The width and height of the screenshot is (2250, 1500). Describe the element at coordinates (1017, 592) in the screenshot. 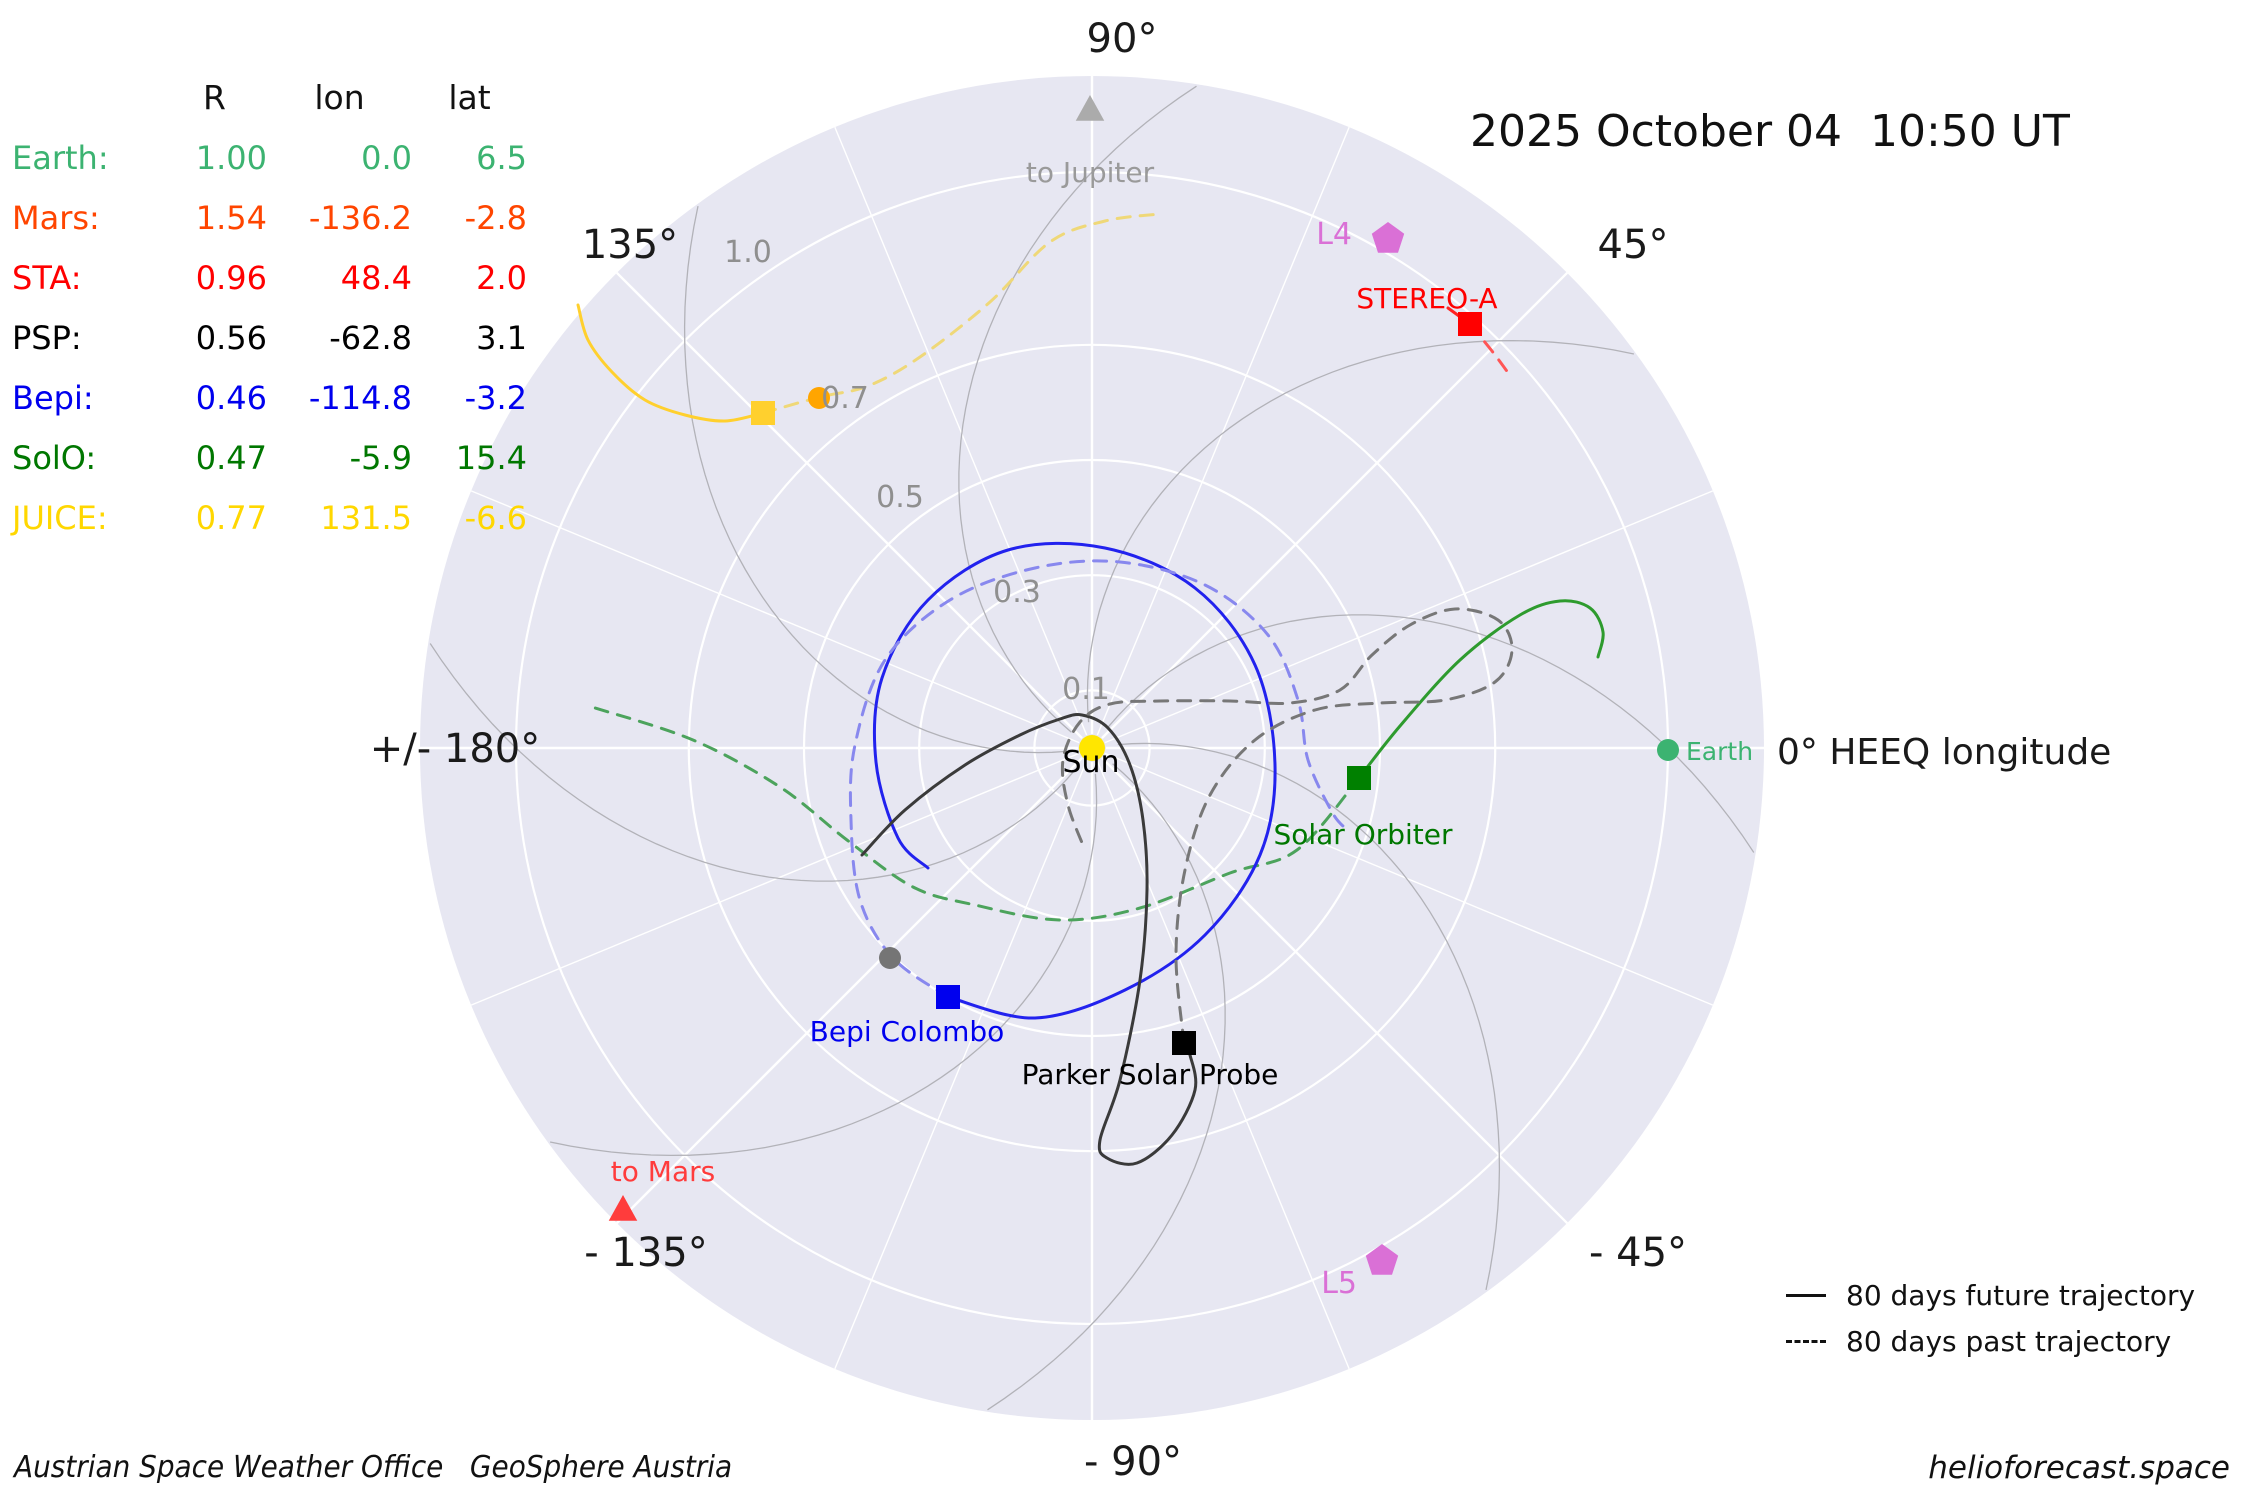

I see `rlabel-0-3: 0.3` at that location.